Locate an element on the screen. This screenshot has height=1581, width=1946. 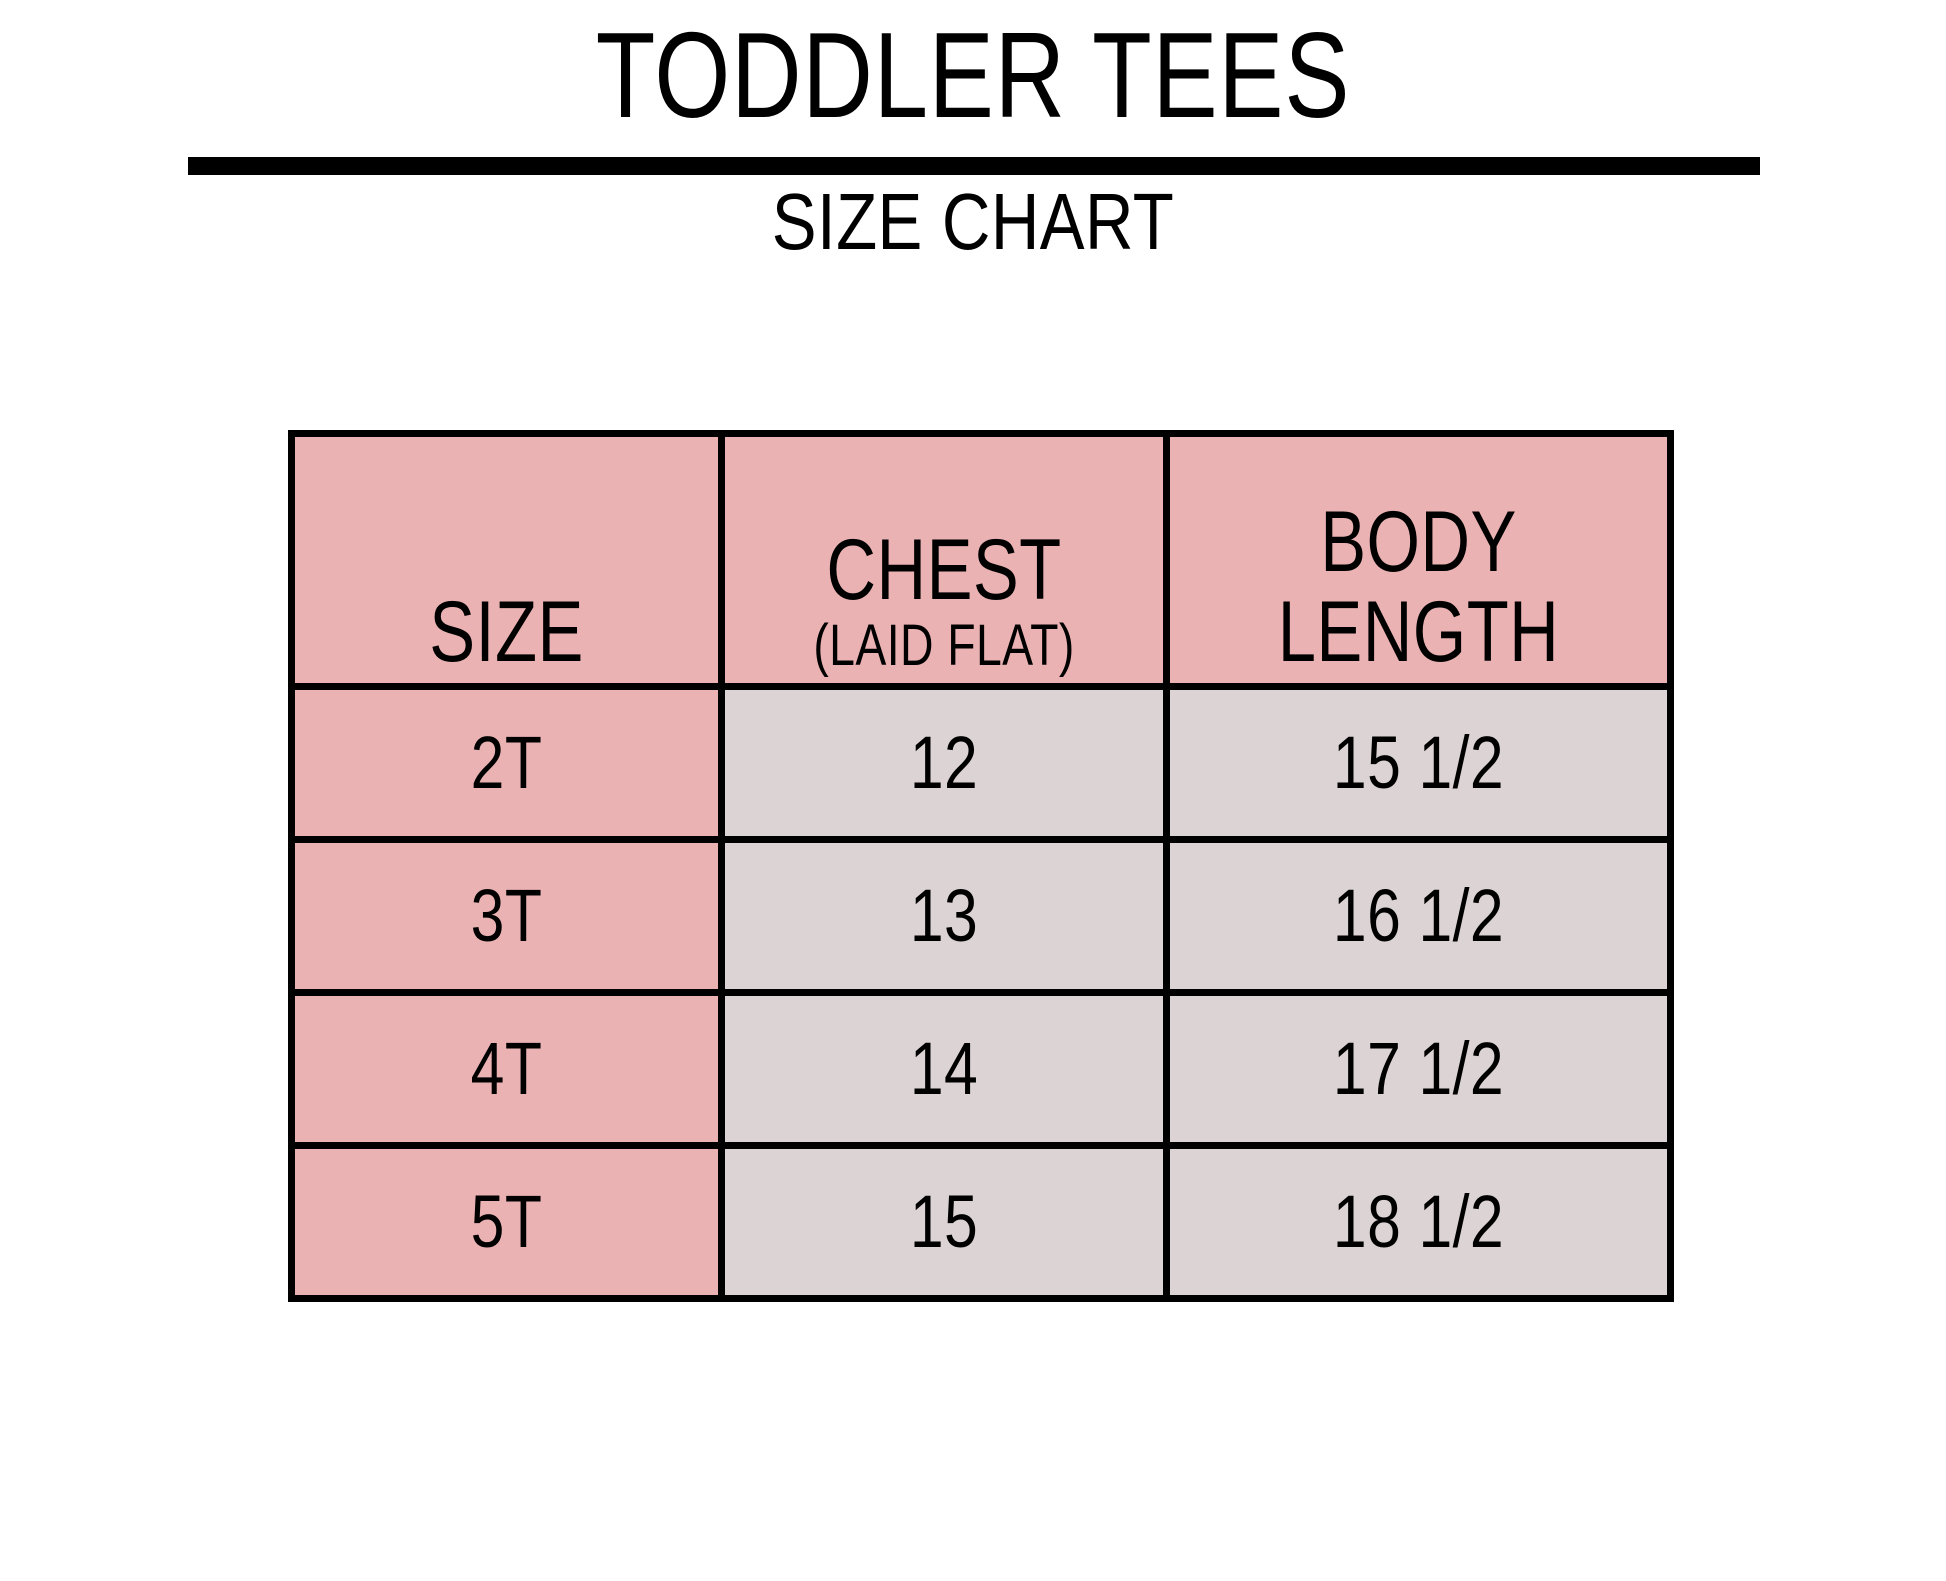
table-row: 2T 12 15 1/2 is located at coordinates (981, 763).